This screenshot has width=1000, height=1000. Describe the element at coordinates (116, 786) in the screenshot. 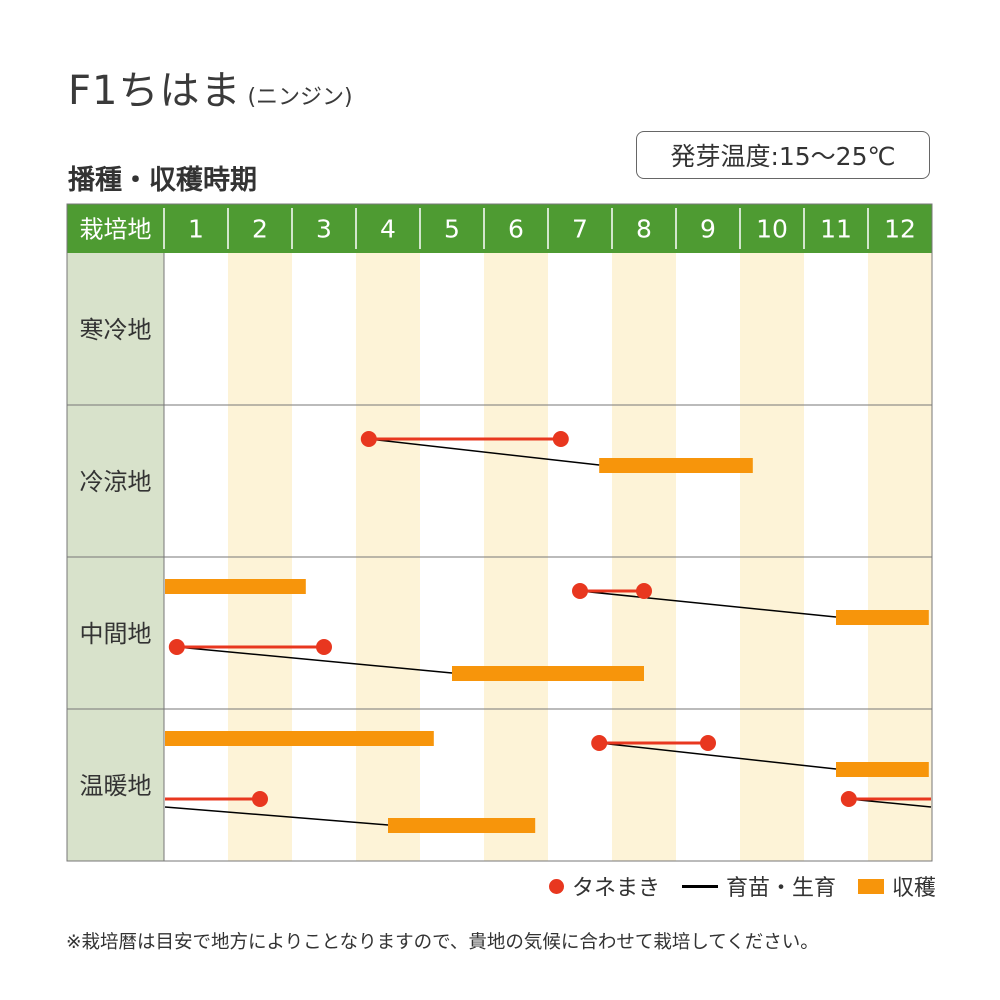

I see `region-label: 温暖地` at that location.